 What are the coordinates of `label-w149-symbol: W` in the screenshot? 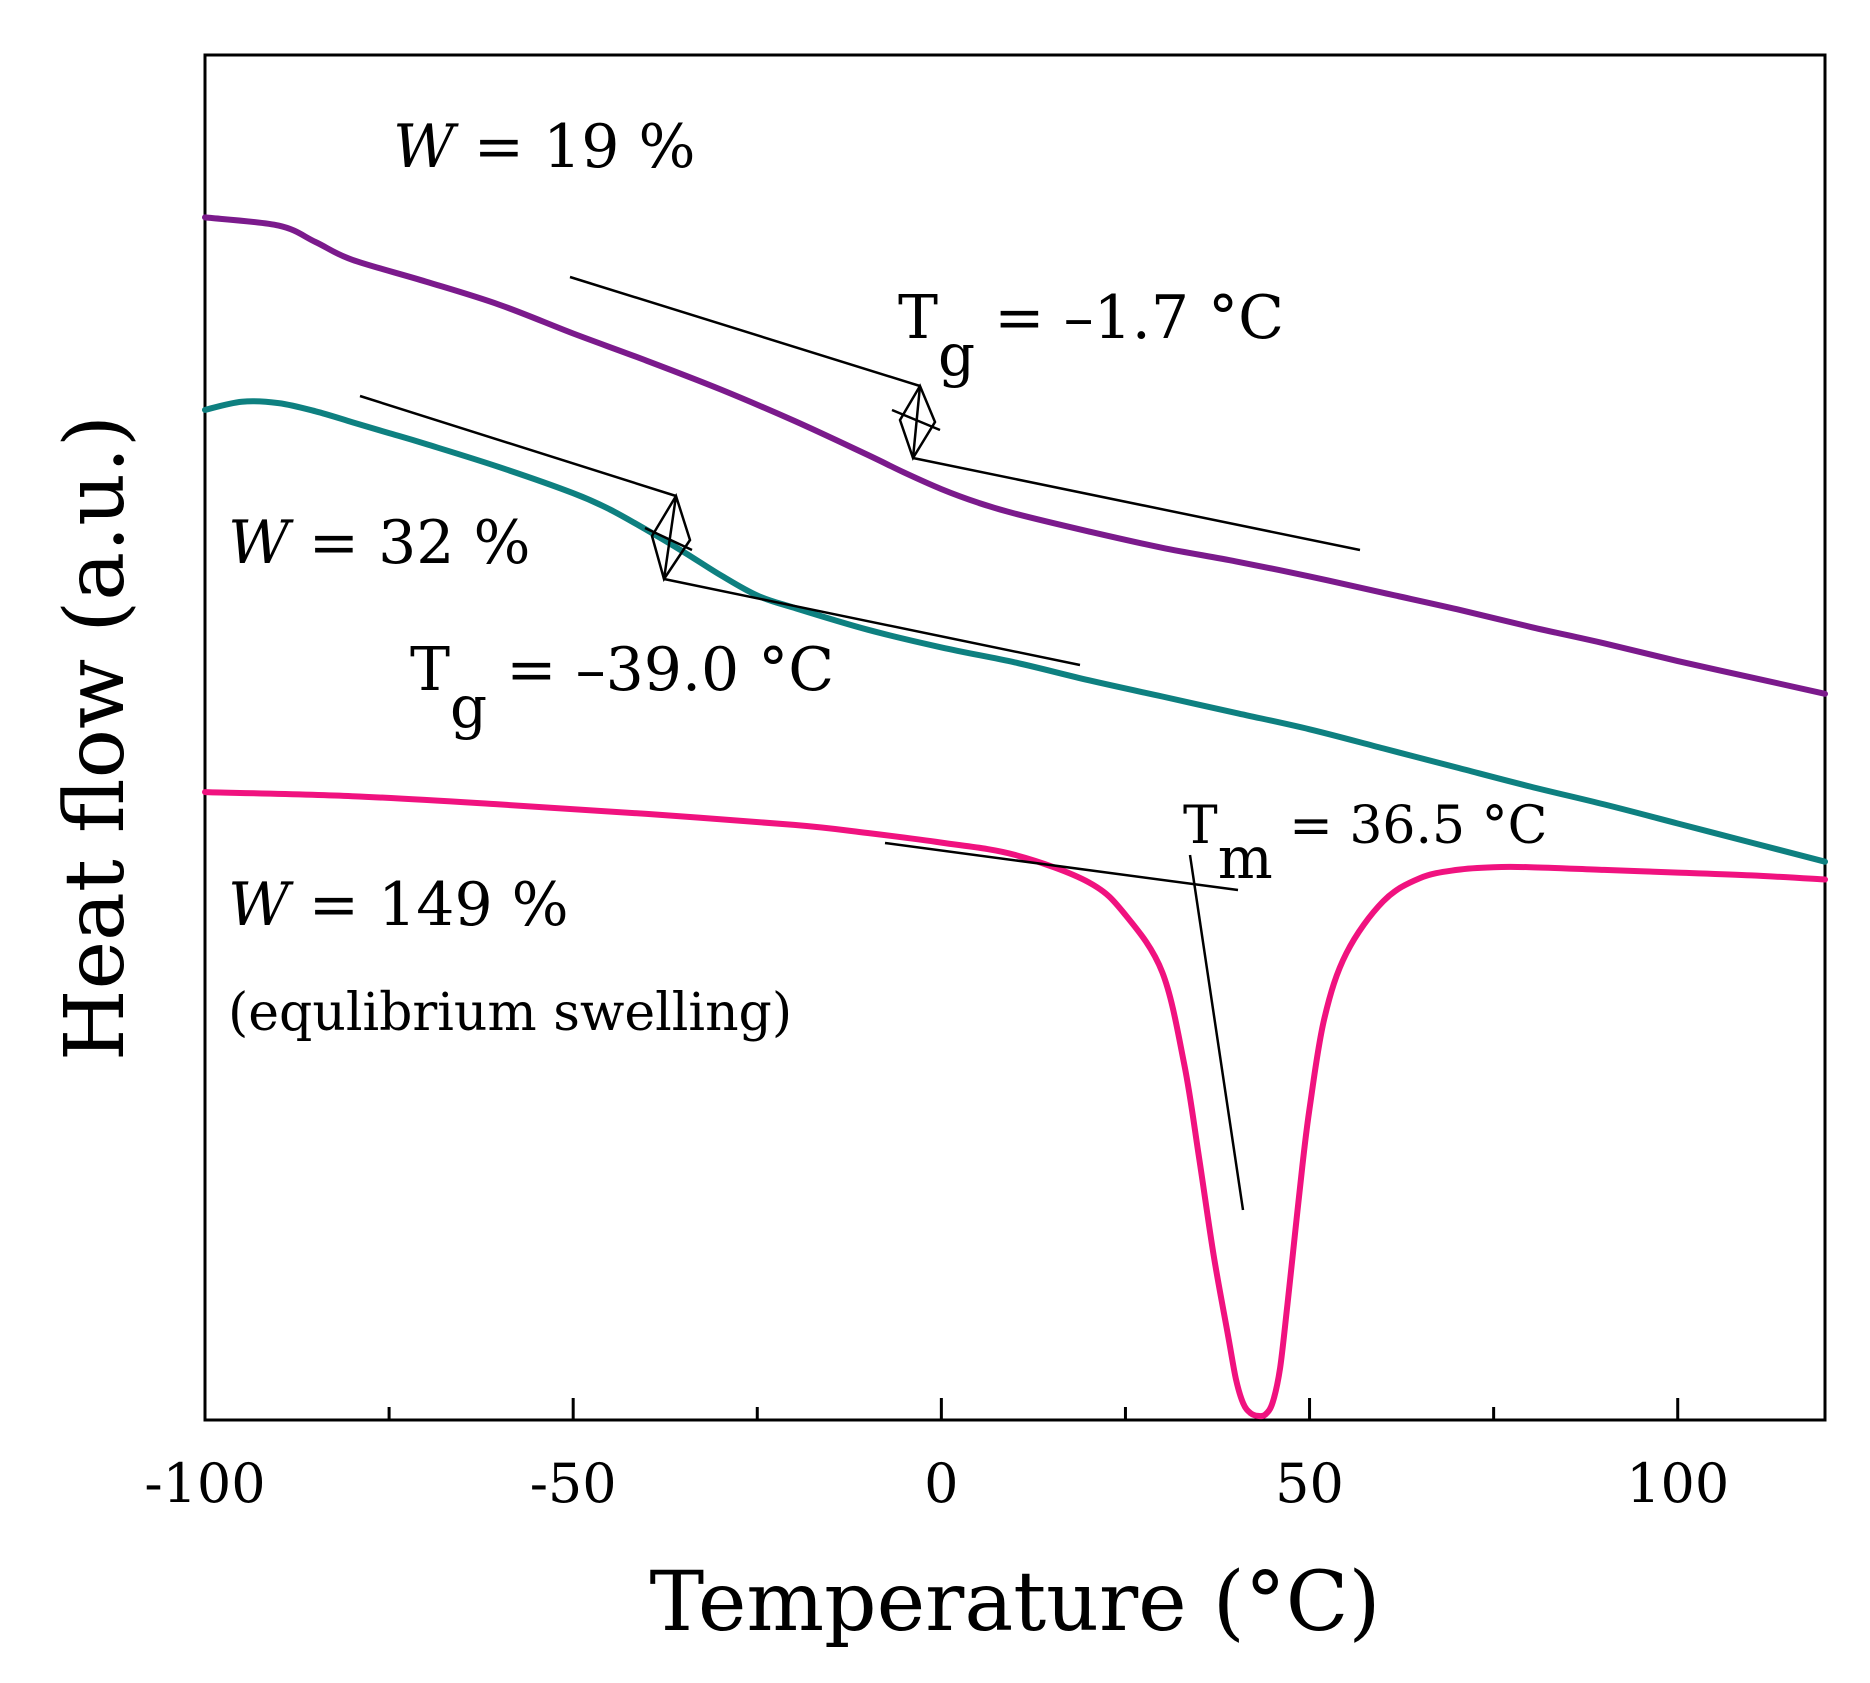 It's located at (261, 905).